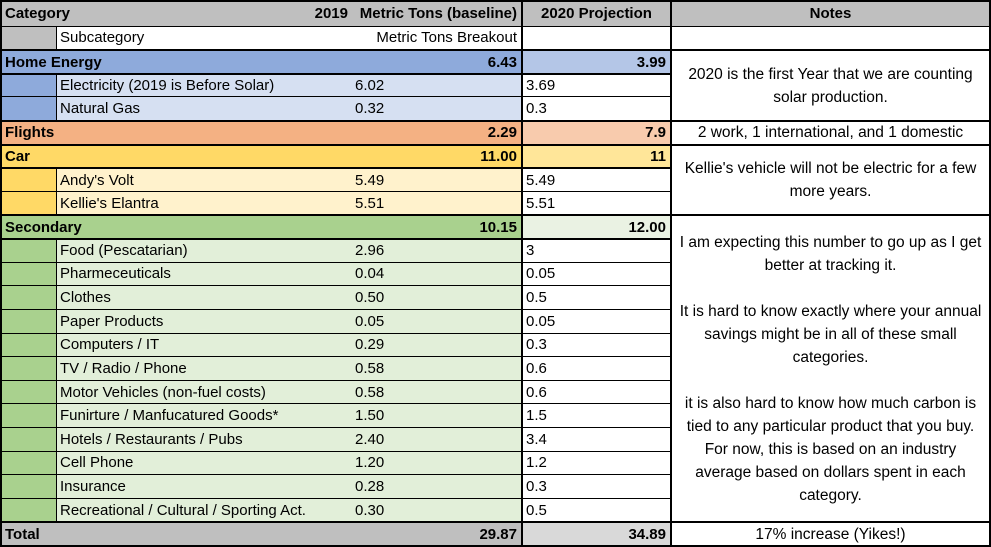 The image size is (991, 547). I want to click on subrow-tv-radio-phone-name: TV / Radio / Phone, so click(204, 368).